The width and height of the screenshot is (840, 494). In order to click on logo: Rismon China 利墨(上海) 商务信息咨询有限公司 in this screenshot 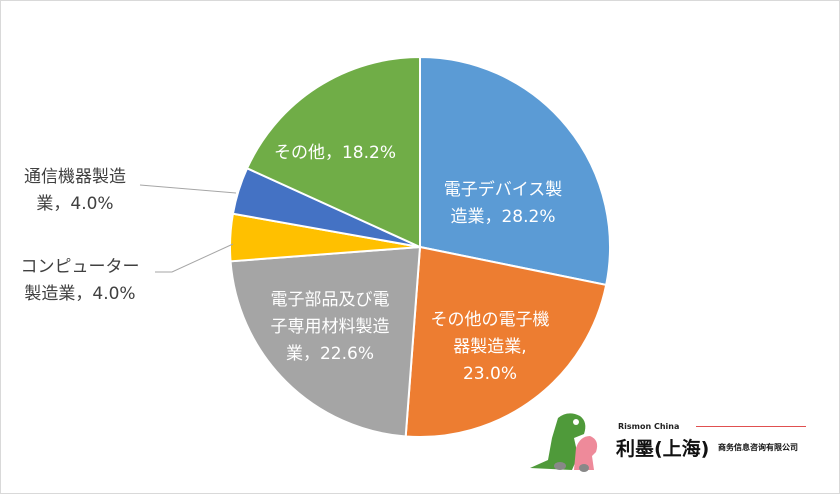, I will do `click(673, 441)`.